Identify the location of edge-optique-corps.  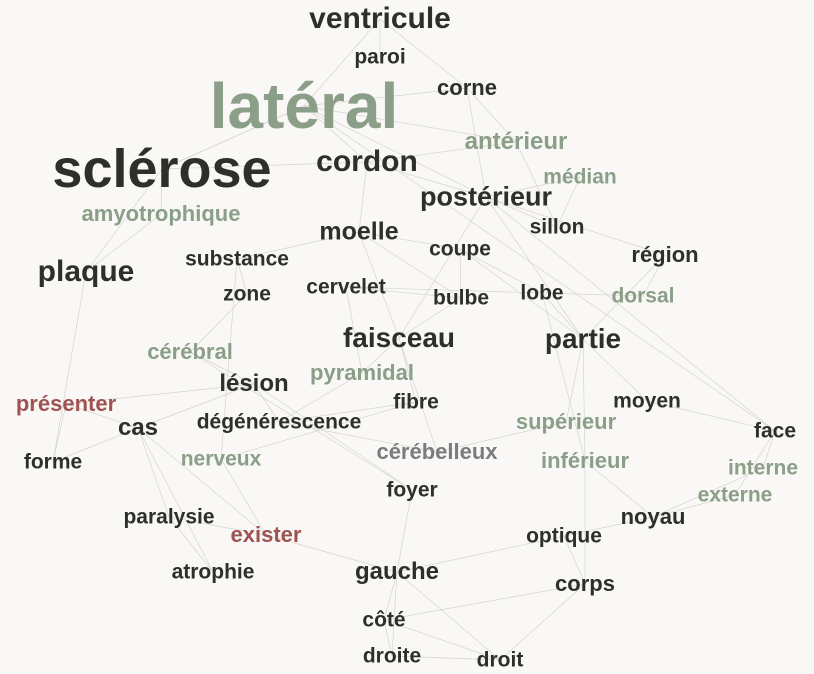
(574, 560).